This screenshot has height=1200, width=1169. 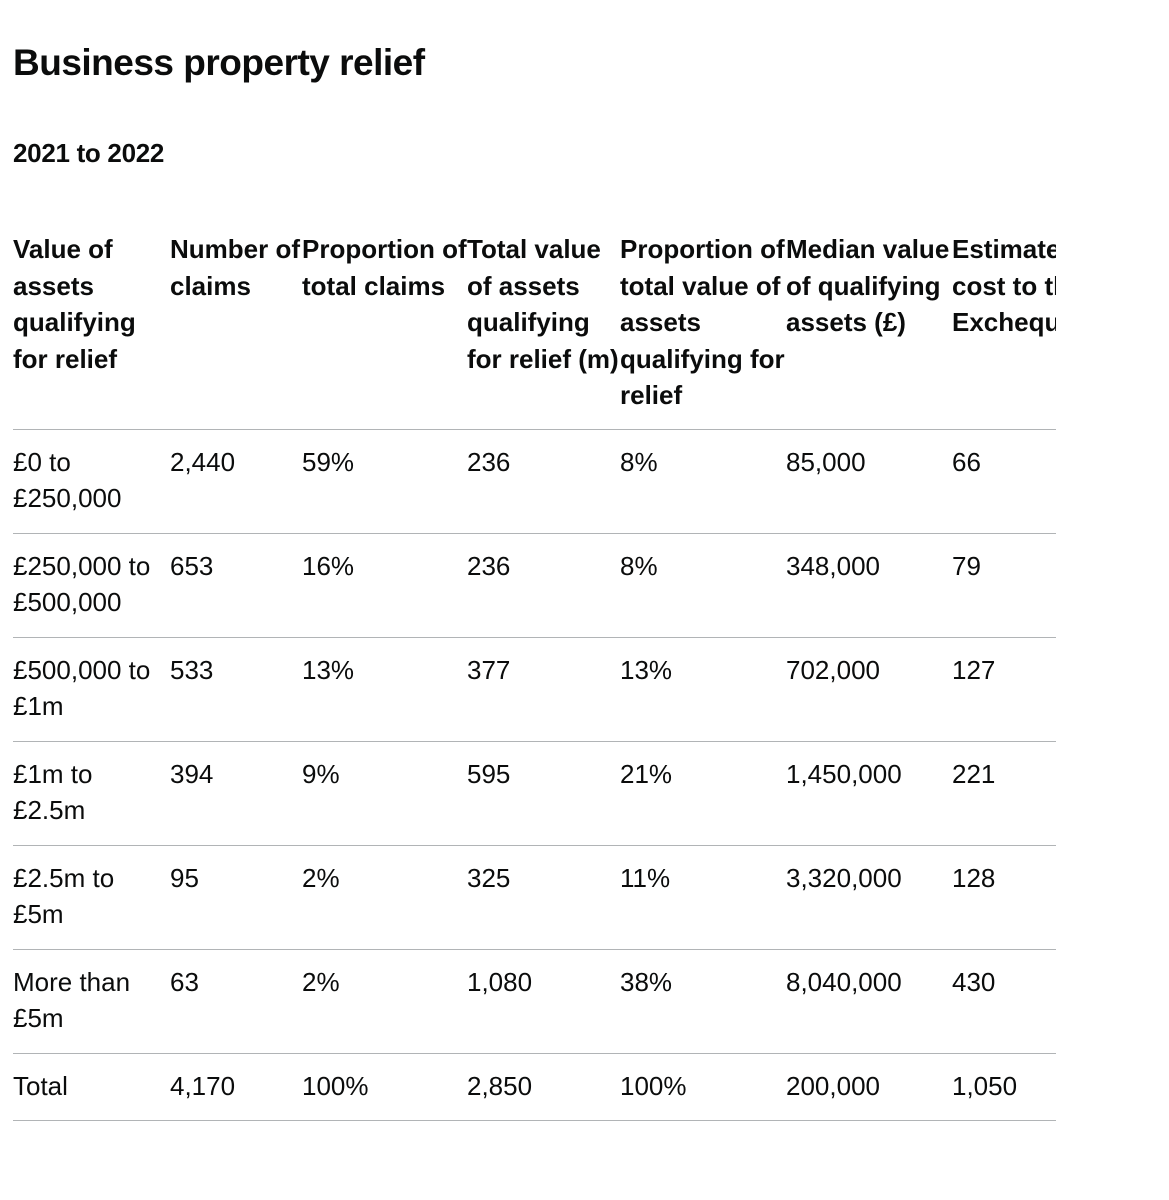 I want to click on cell-proportion-of-claims: 9%, so click(x=384, y=793).